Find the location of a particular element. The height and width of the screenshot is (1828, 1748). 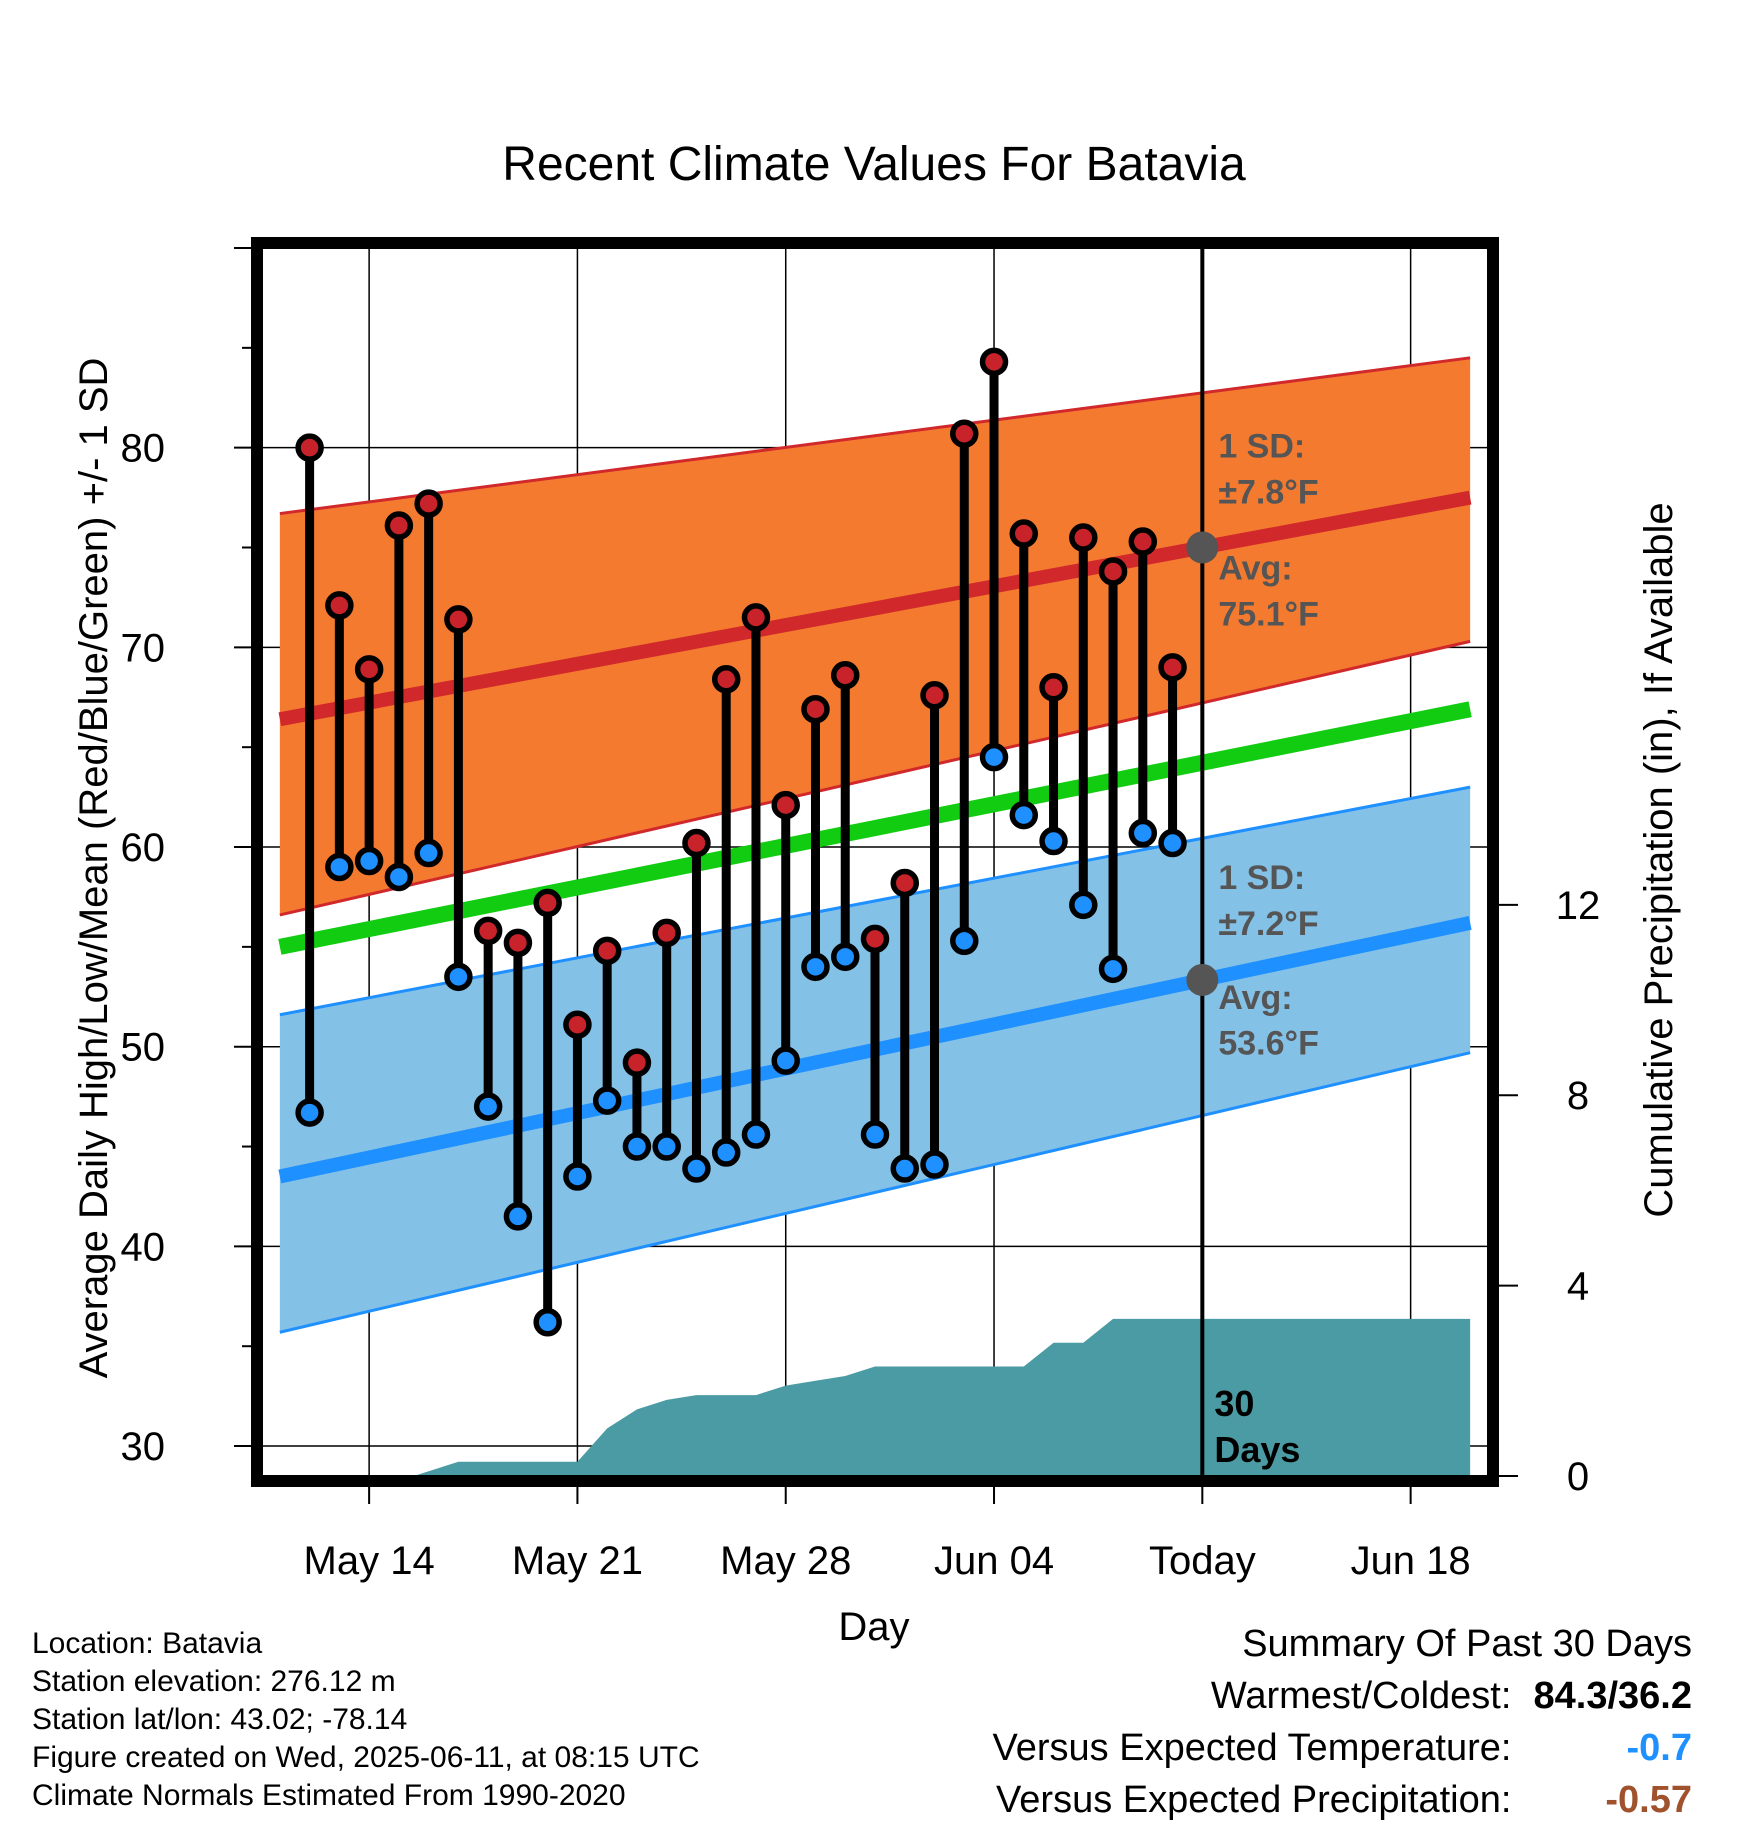

y-tick-label: 30 is located at coordinates (143, 1447).